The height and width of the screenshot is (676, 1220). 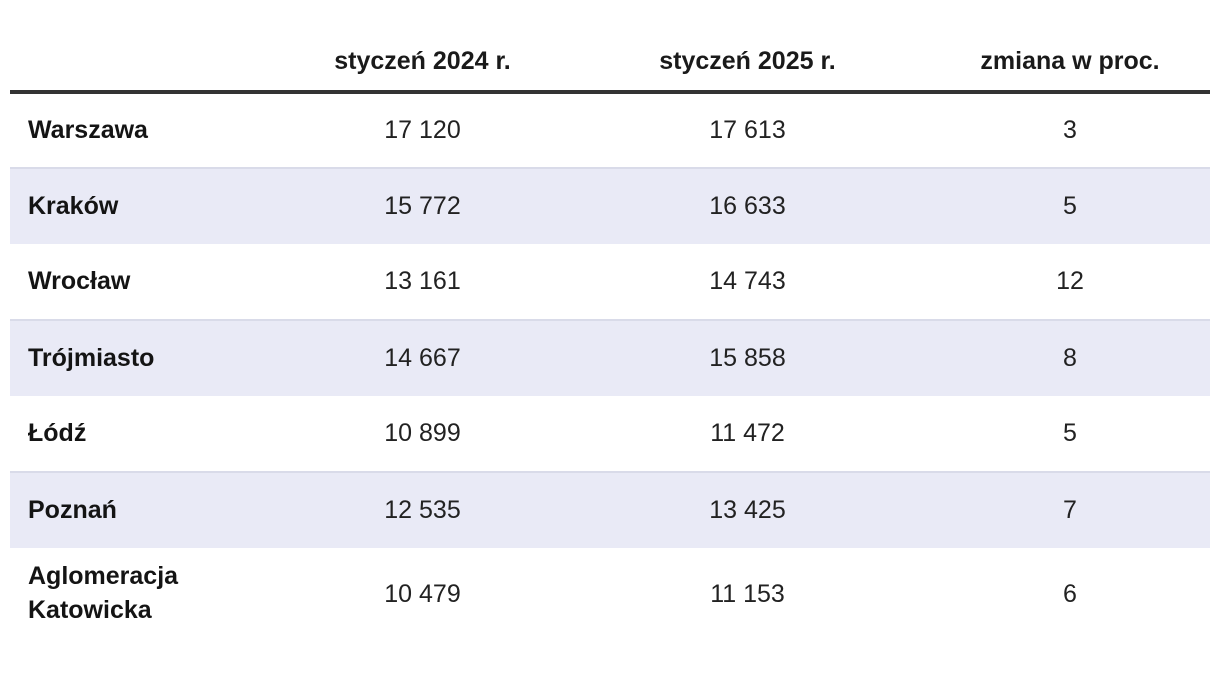 I want to click on city-name-cell: Aglomeracja Katowicka, so click(x=103, y=593).